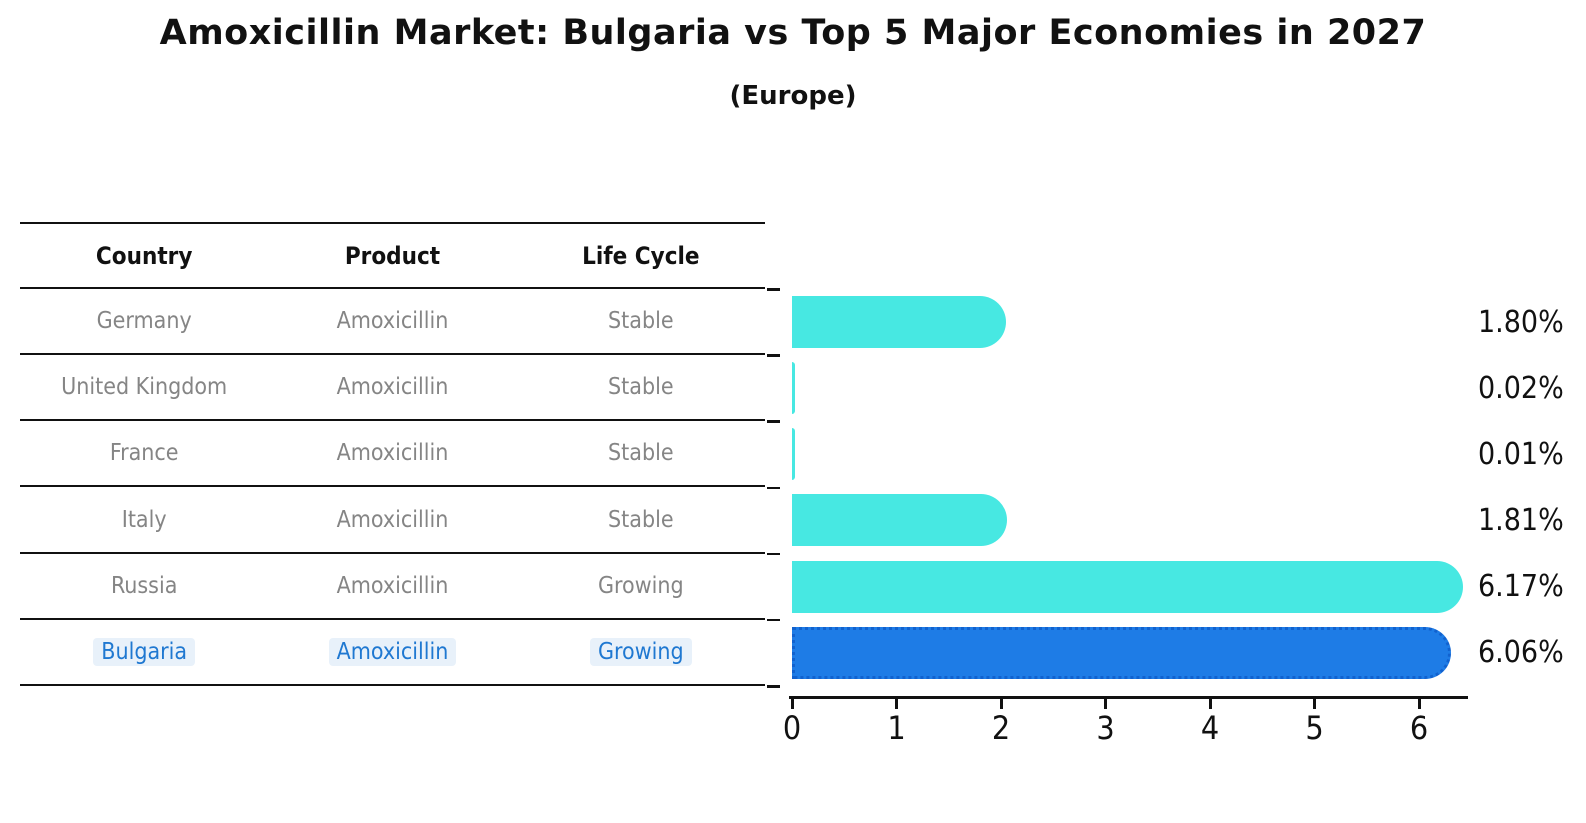 The height and width of the screenshot is (823, 1586). I want to click on x-tick-label: 6, so click(1419, 728).